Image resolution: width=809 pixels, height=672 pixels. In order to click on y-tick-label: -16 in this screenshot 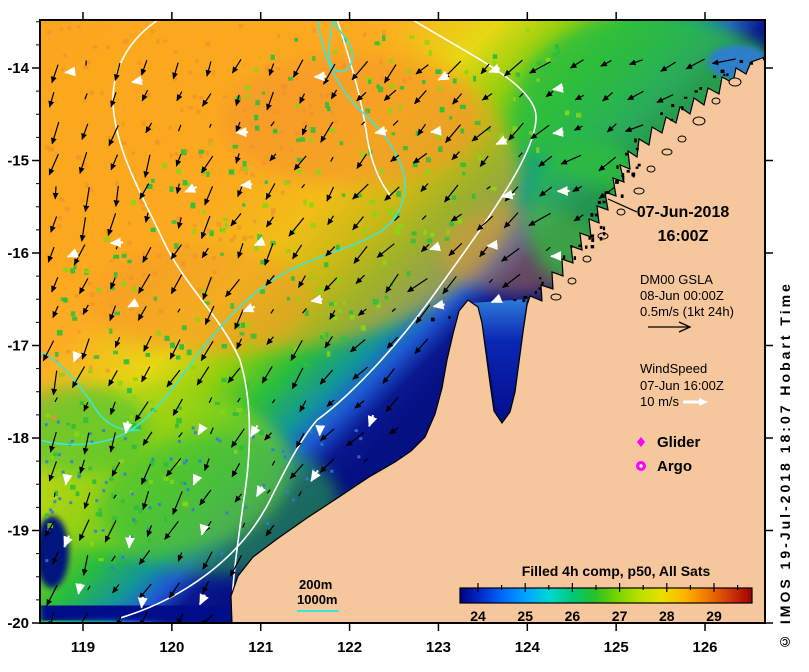, I will do `click(18, 253)`.